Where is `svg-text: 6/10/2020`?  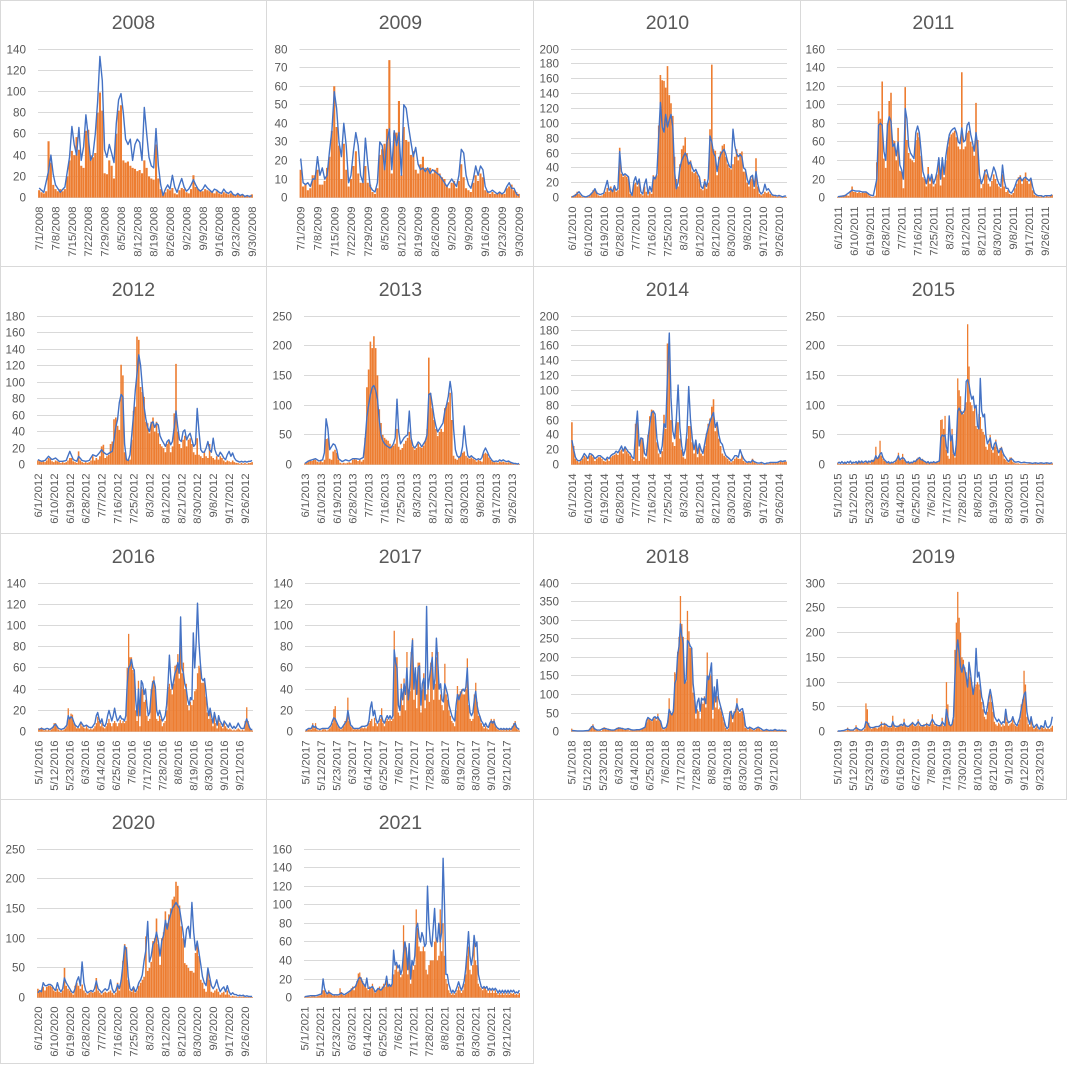
svg-text: 6/10/2020 is located at coordinates (55, 1032).